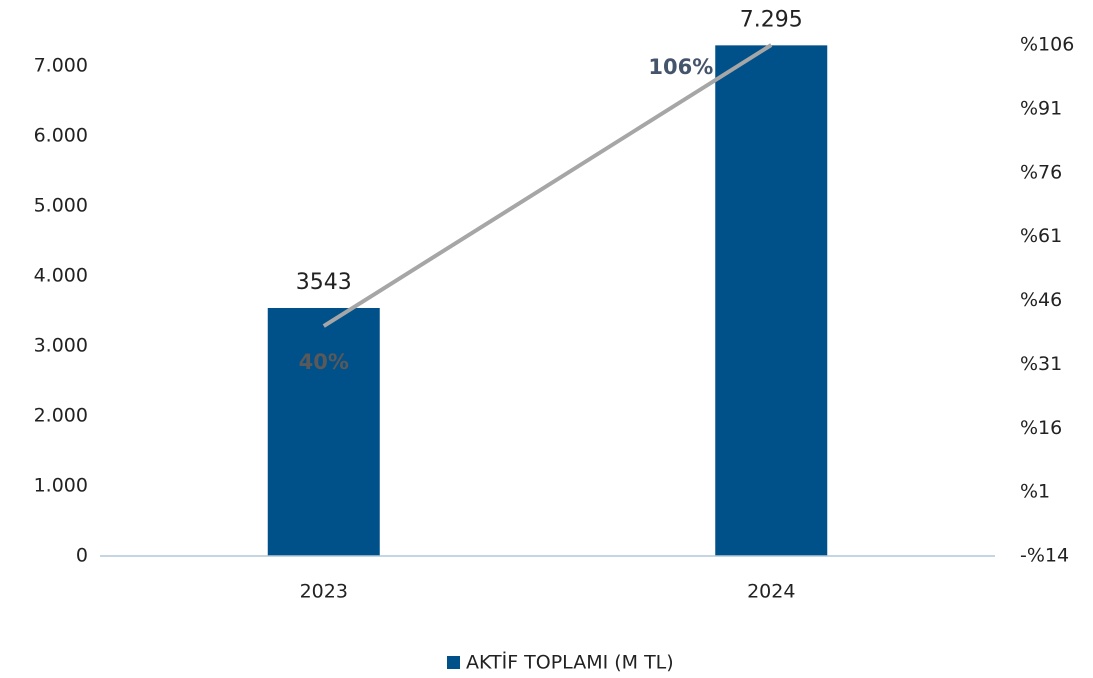 The height and width of the screenshot is (678, 1093). Describe the element at coordinates (771, 592) in the screenshot. I see `x-tick-label: 2024` at that location.